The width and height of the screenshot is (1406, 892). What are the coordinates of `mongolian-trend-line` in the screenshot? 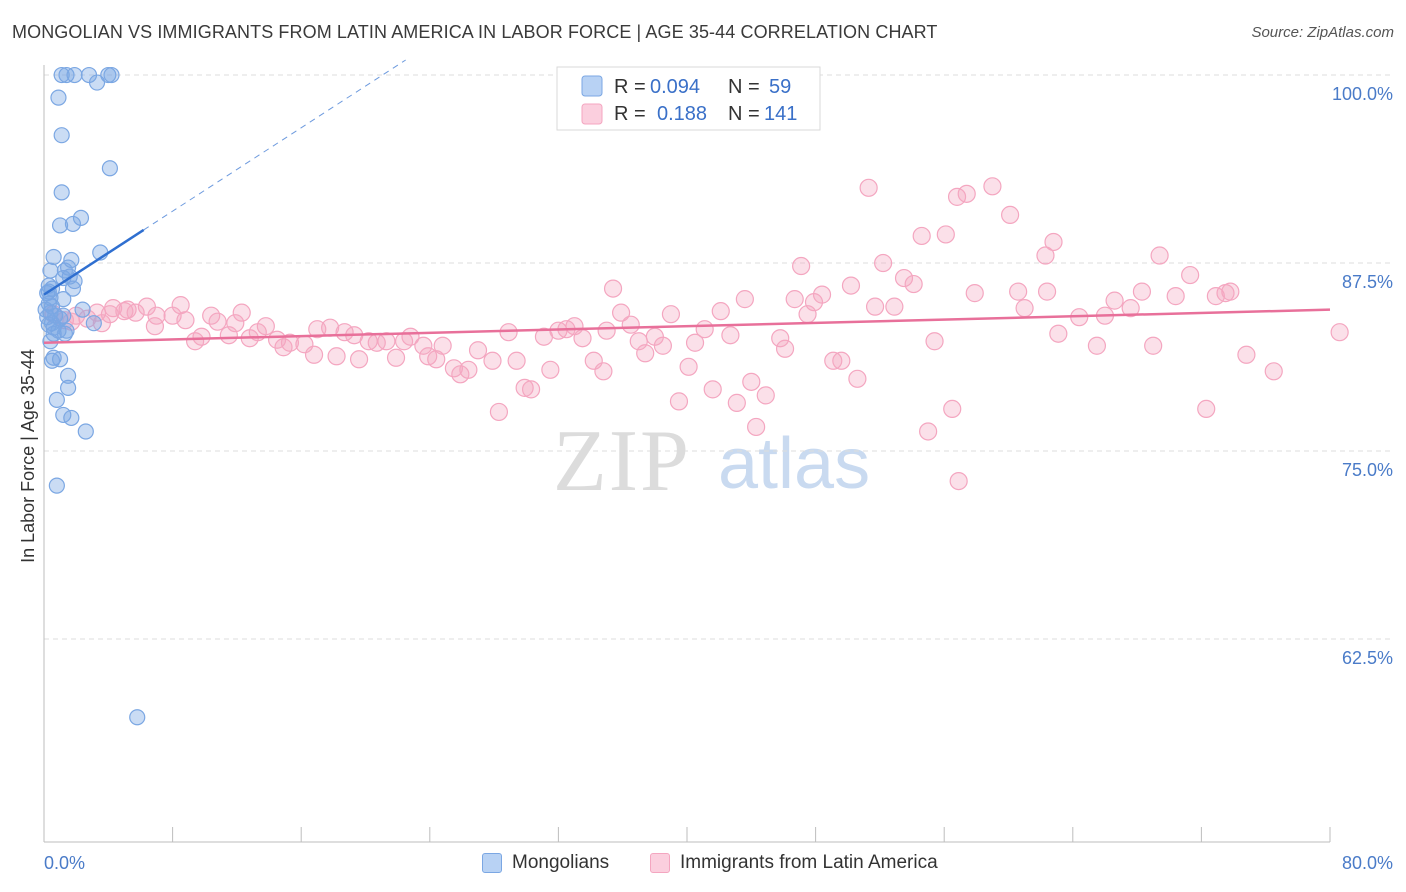 It's located at (94, 262).